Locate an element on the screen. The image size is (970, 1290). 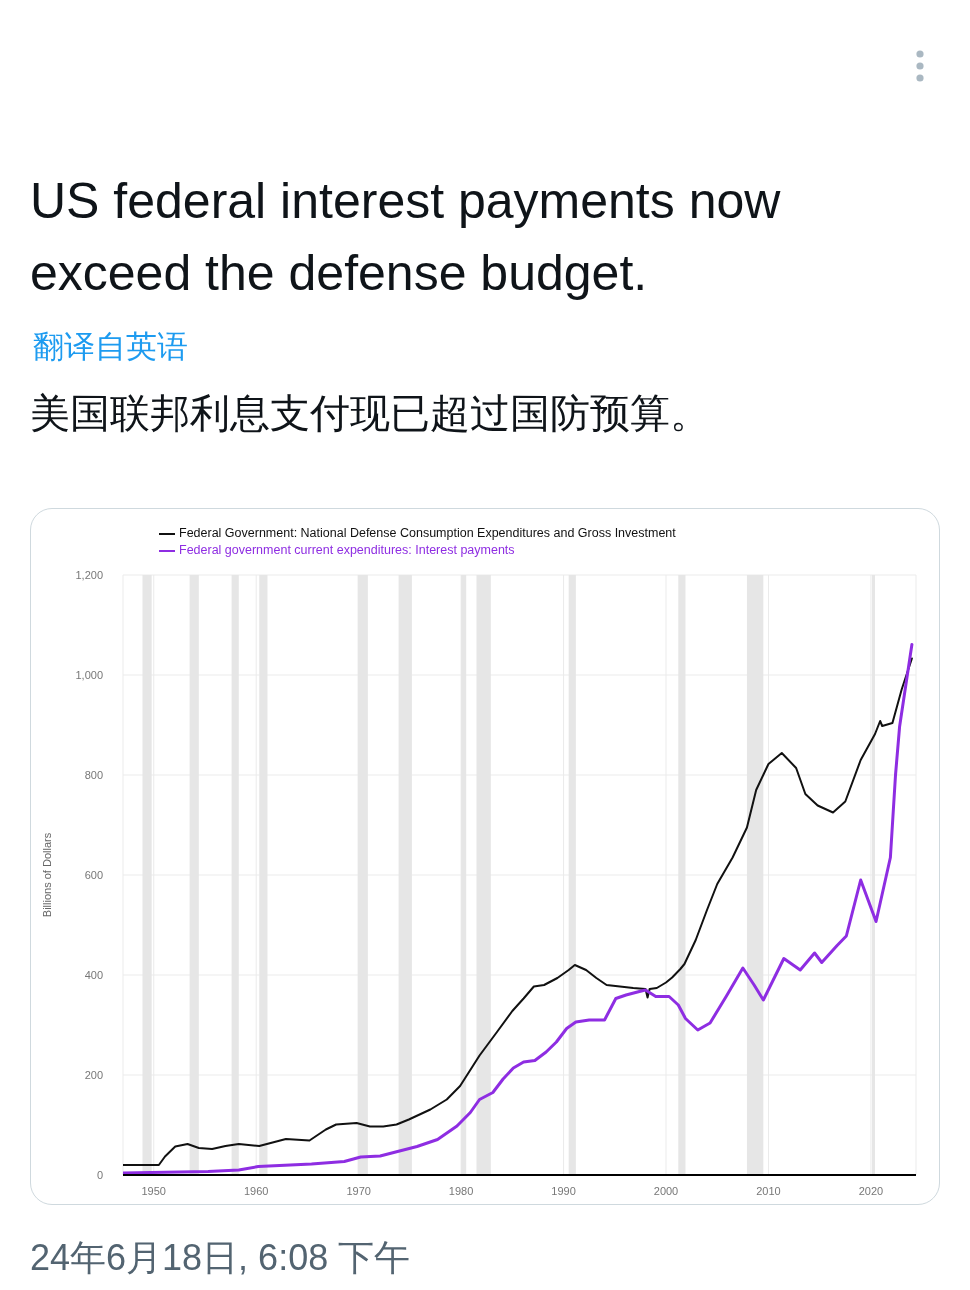
x-tick-label: 2000 is located at coordinates (666, 1190).